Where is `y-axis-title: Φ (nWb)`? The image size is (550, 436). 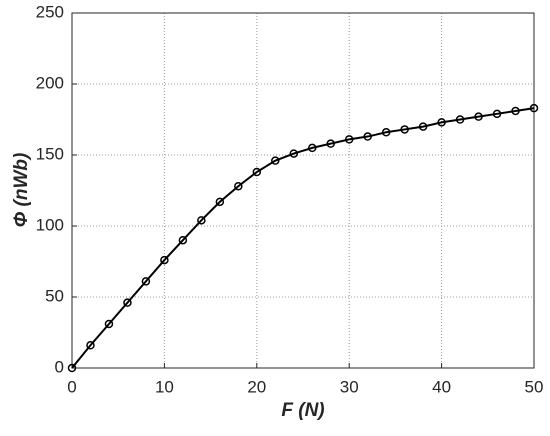 y-axis-title: Φ (nWb) is located at coordinates (21, 190).